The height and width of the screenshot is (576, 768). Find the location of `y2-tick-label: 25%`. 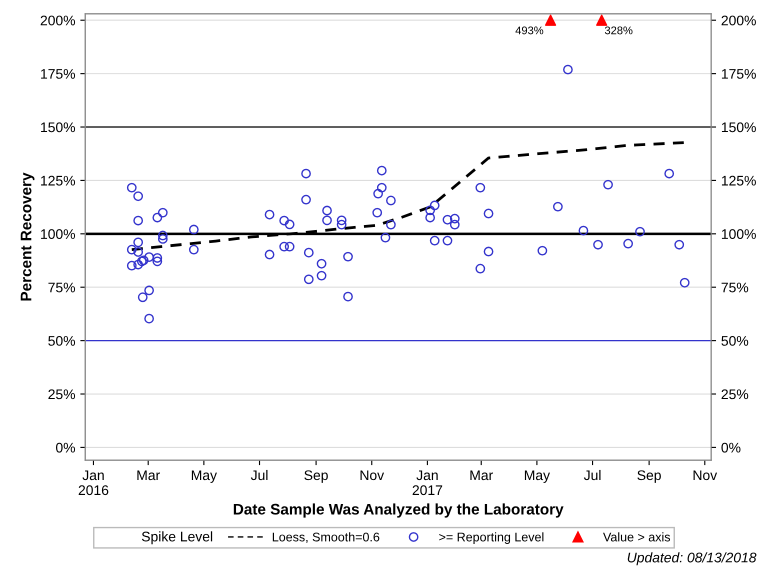

y2-tick-label: 25% is located at coordinates (735, 394).